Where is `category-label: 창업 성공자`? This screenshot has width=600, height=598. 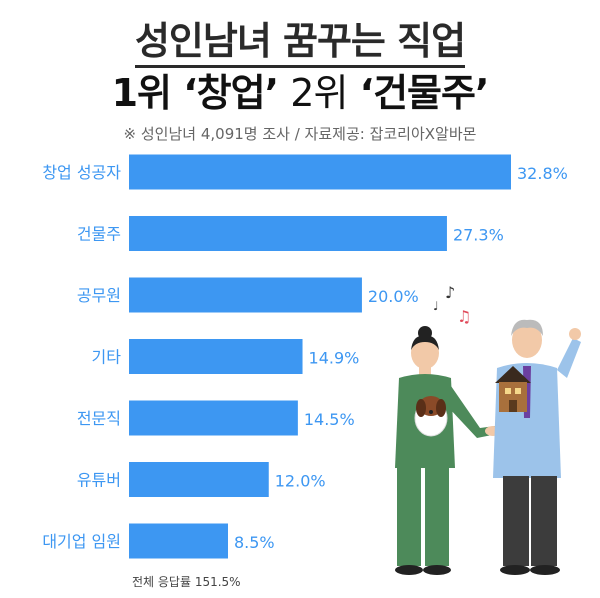
category-label: 창업 성공자 is located at coordinates (81, 172).